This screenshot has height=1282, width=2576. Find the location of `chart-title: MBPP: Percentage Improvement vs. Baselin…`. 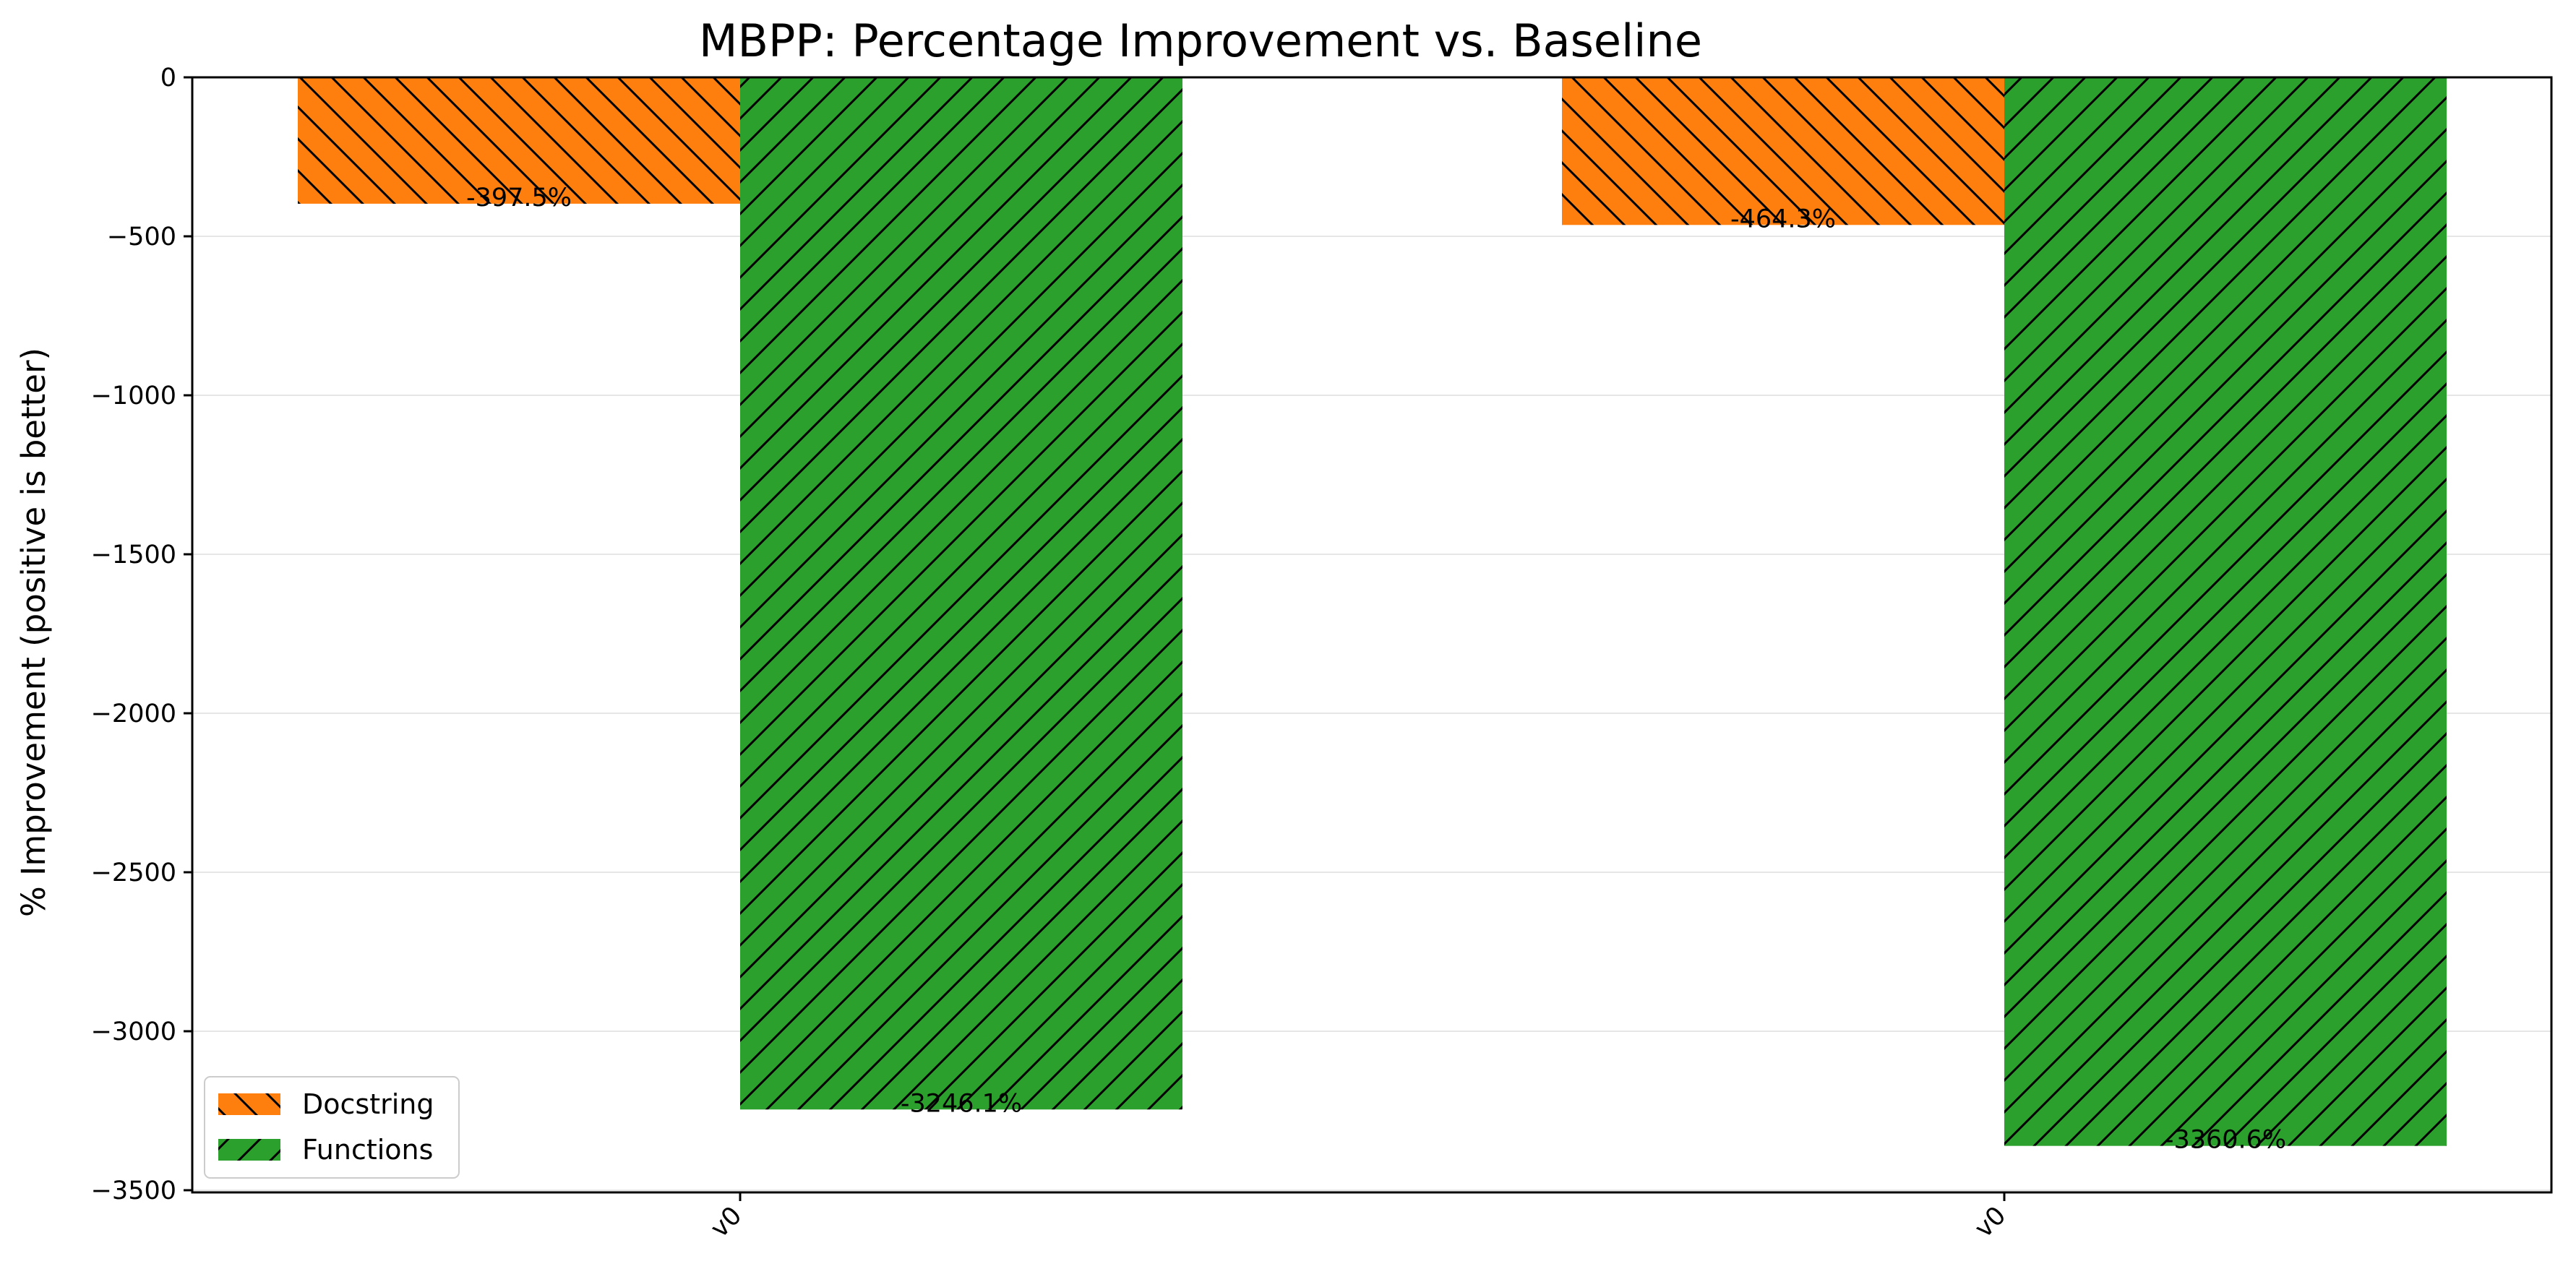

chart-title: MBPP: Percentage Improvement vs. Baselin… is located at coordinates (1201, 40).